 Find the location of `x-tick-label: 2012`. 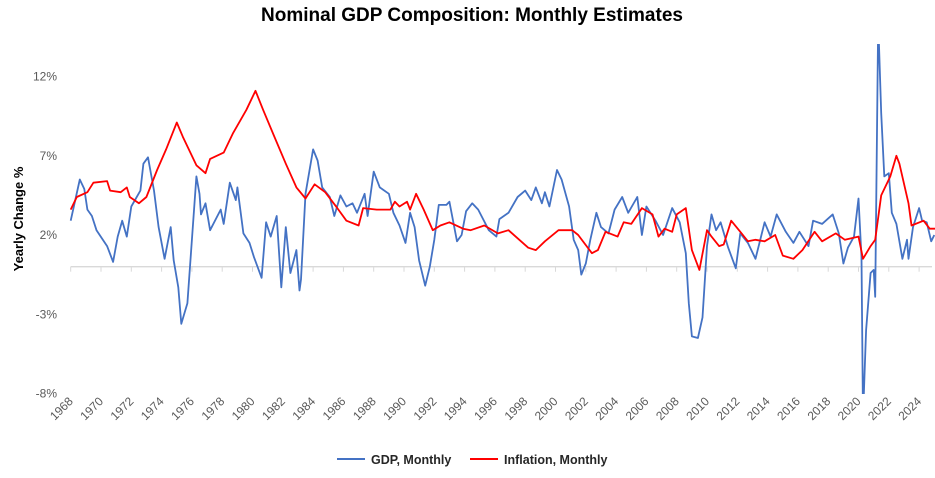

x-tick-label: 2012 is located at coordinates (728, 408).